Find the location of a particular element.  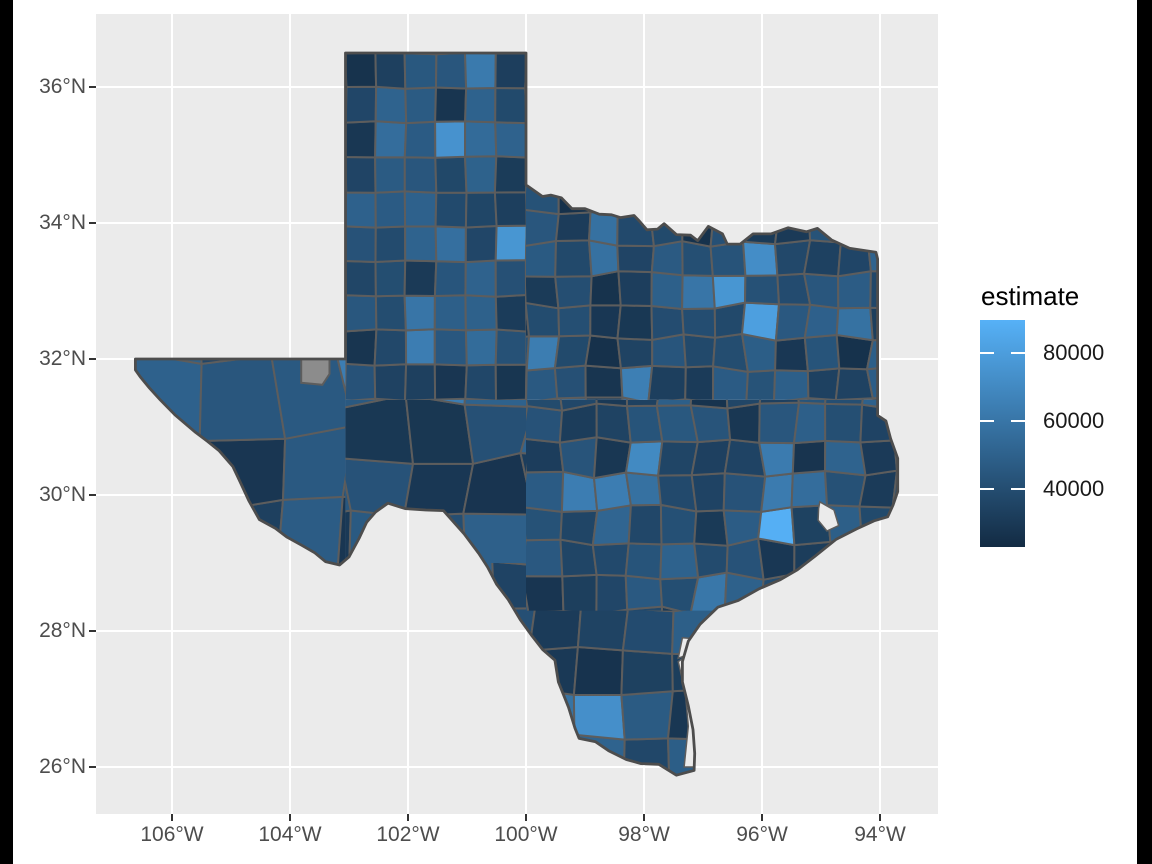

legend-tick is located at coordinates (987, 489).